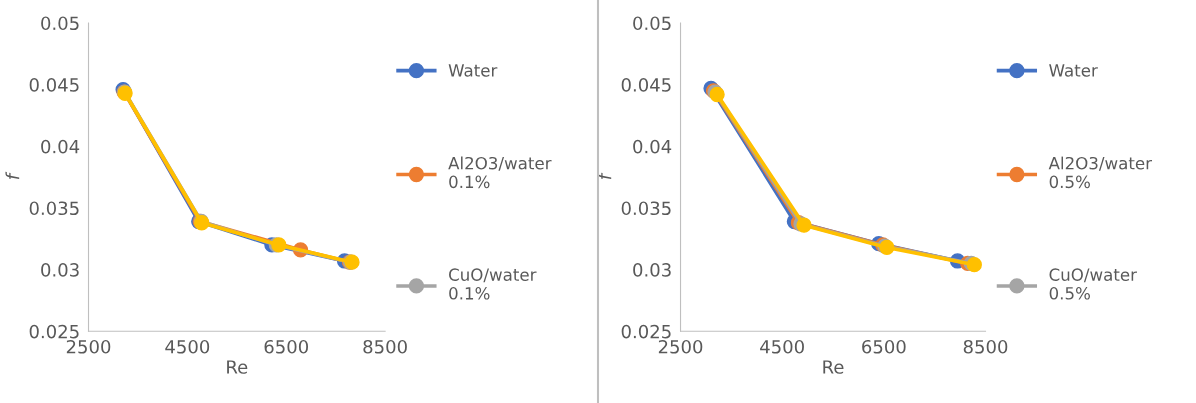 Image resolution: width=1196 pixels, height=403 pixels. I want to click on legend-label: CuO/water 0.1%, so click(493, 284).